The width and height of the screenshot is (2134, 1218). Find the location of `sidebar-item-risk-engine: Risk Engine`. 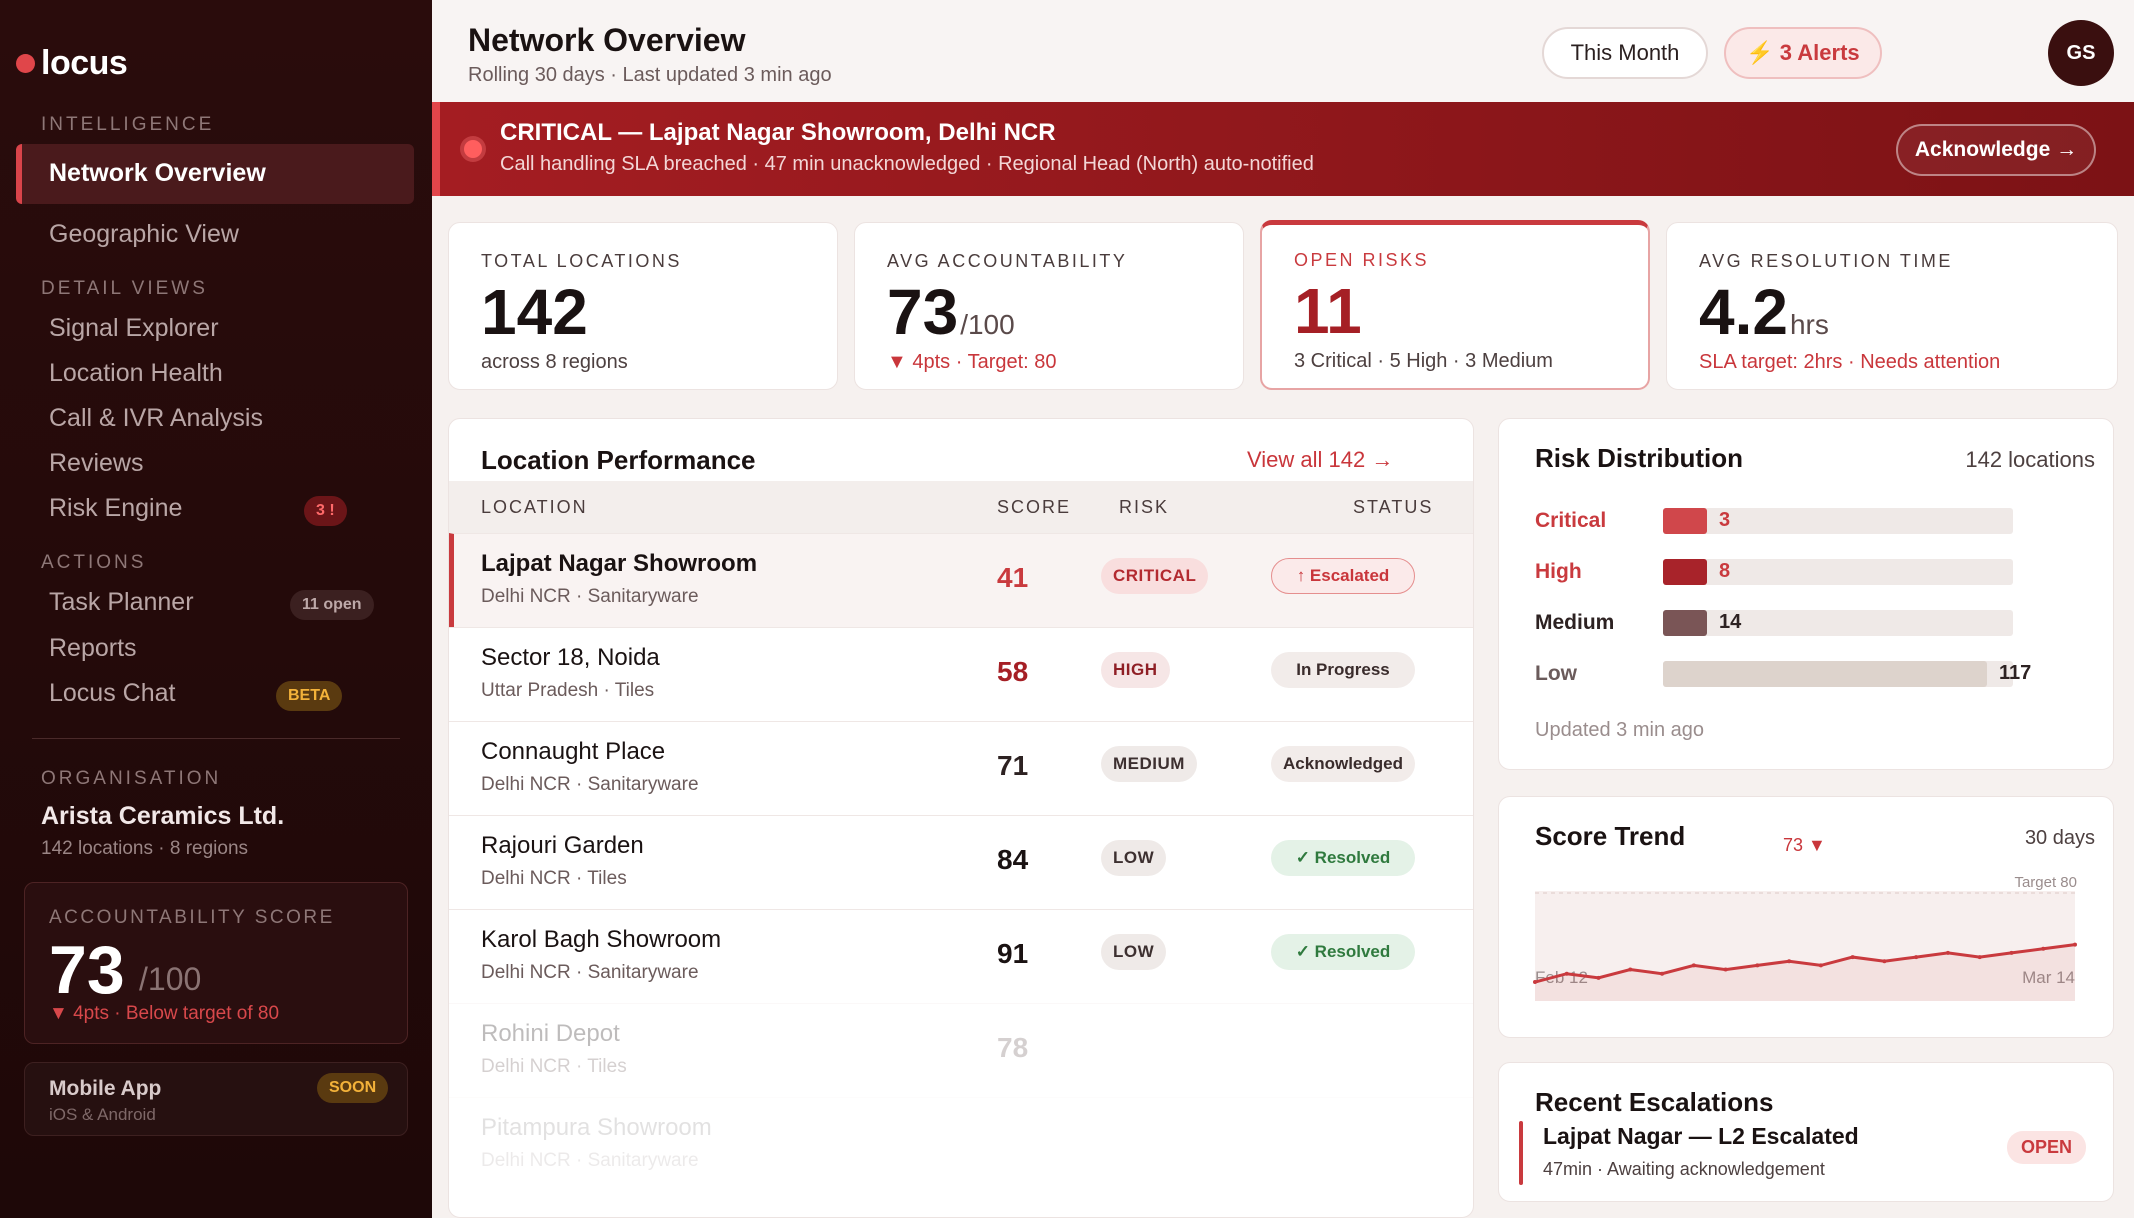

sidebar-item-risk-engine: Risk Engine is located at coordinates (116, 508).